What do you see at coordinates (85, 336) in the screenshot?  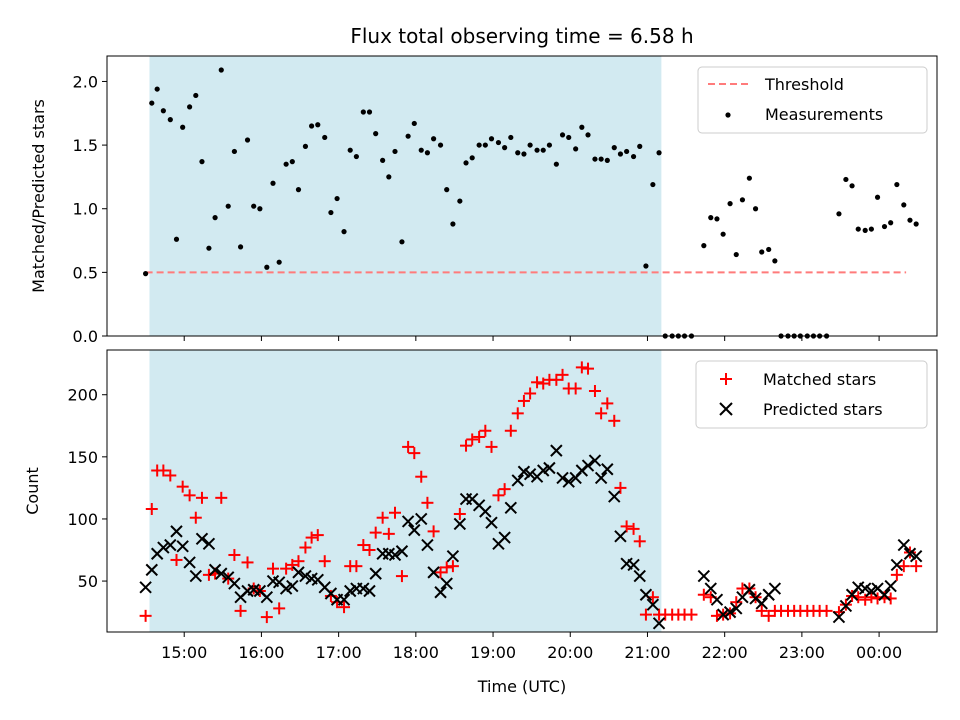 I see `top-ytick-label: 0.0` at bounding box center [85, 336].